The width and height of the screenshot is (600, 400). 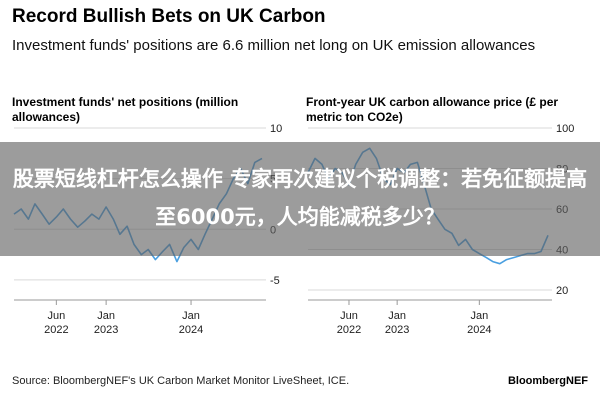 What do you see at coordinates (191, 330) in the screenshot?
I see `left-x-tick-year: 2024` at bounding box center [191, 330].